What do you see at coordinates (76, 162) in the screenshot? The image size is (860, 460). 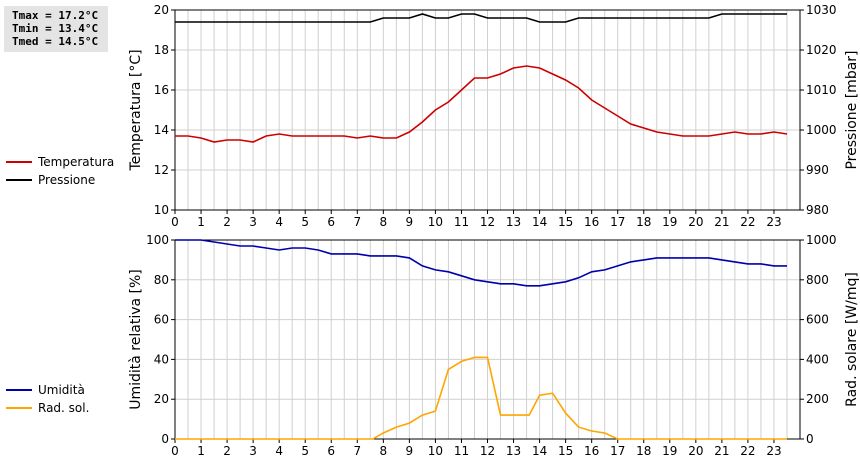 I see `legend-label-temperatura: Temperatura` at bounding box center [76, 162].